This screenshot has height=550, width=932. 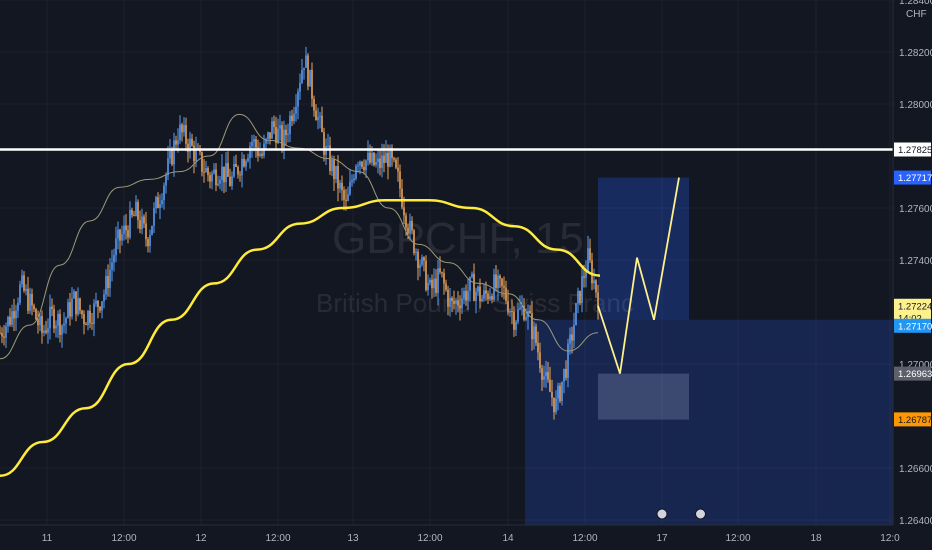 What do you see at coordinates (915, 374) in the screenshot?
I see `price-tag-label: 1.26963` at bounding box center [915, 374].